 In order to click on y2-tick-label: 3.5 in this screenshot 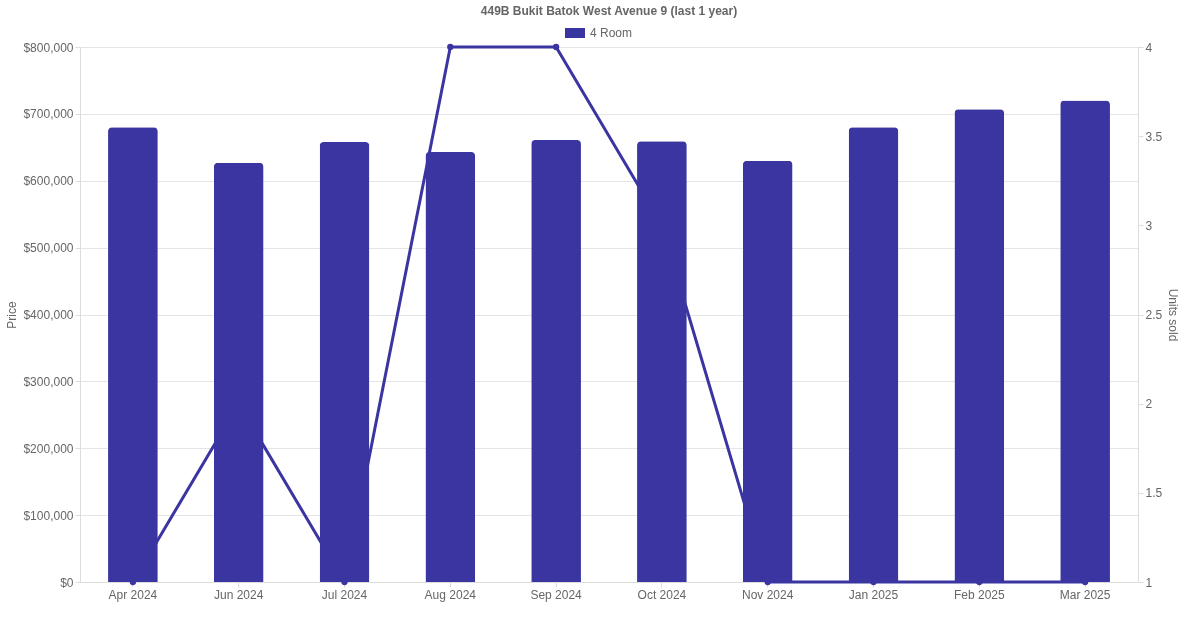, I will do `click(1154, 136)`.